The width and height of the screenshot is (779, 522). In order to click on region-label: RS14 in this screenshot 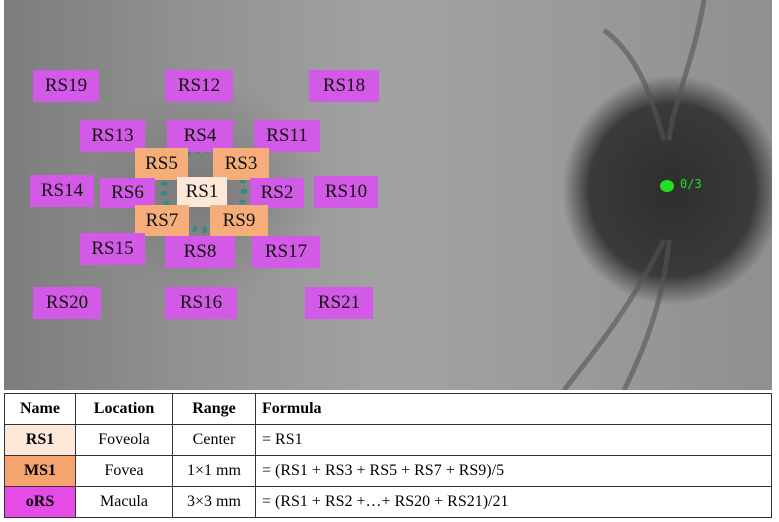, I will do `click(62, 191)`.